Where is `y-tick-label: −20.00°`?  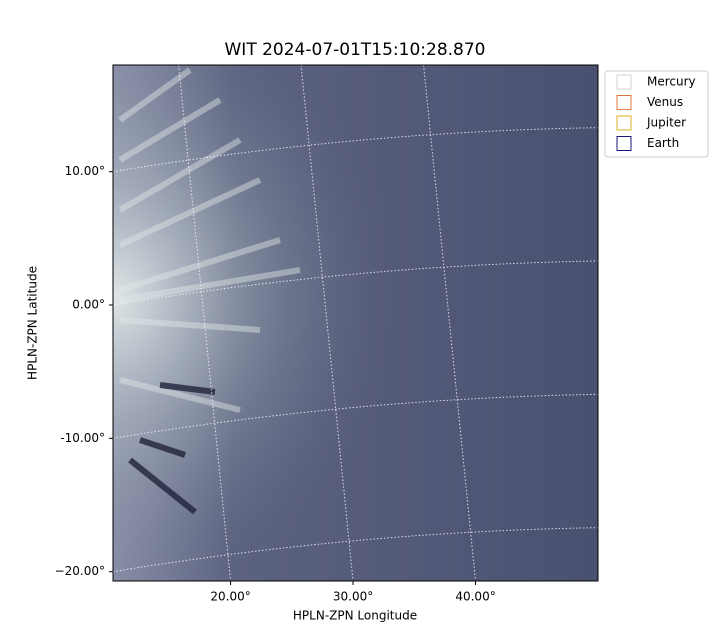 y-tick-label: −20.00° is located at coordinates (80, 571).